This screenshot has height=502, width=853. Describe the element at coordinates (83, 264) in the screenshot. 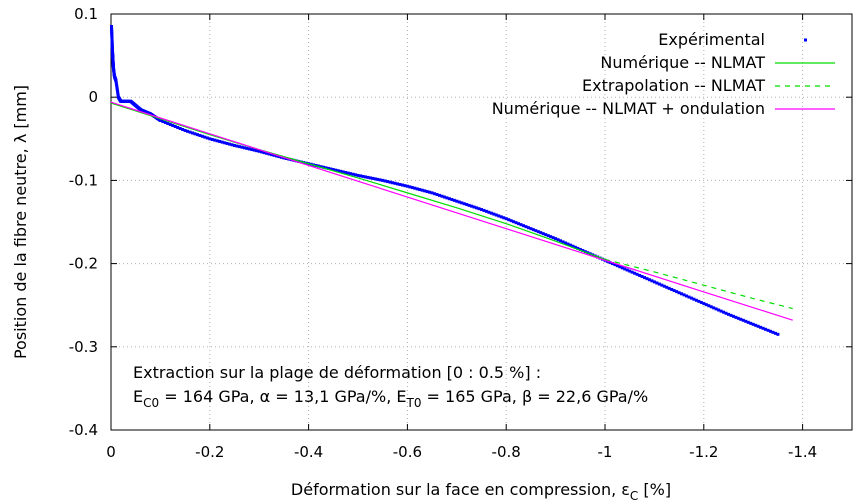

I see `y-tick-label: -0.2` at that location.